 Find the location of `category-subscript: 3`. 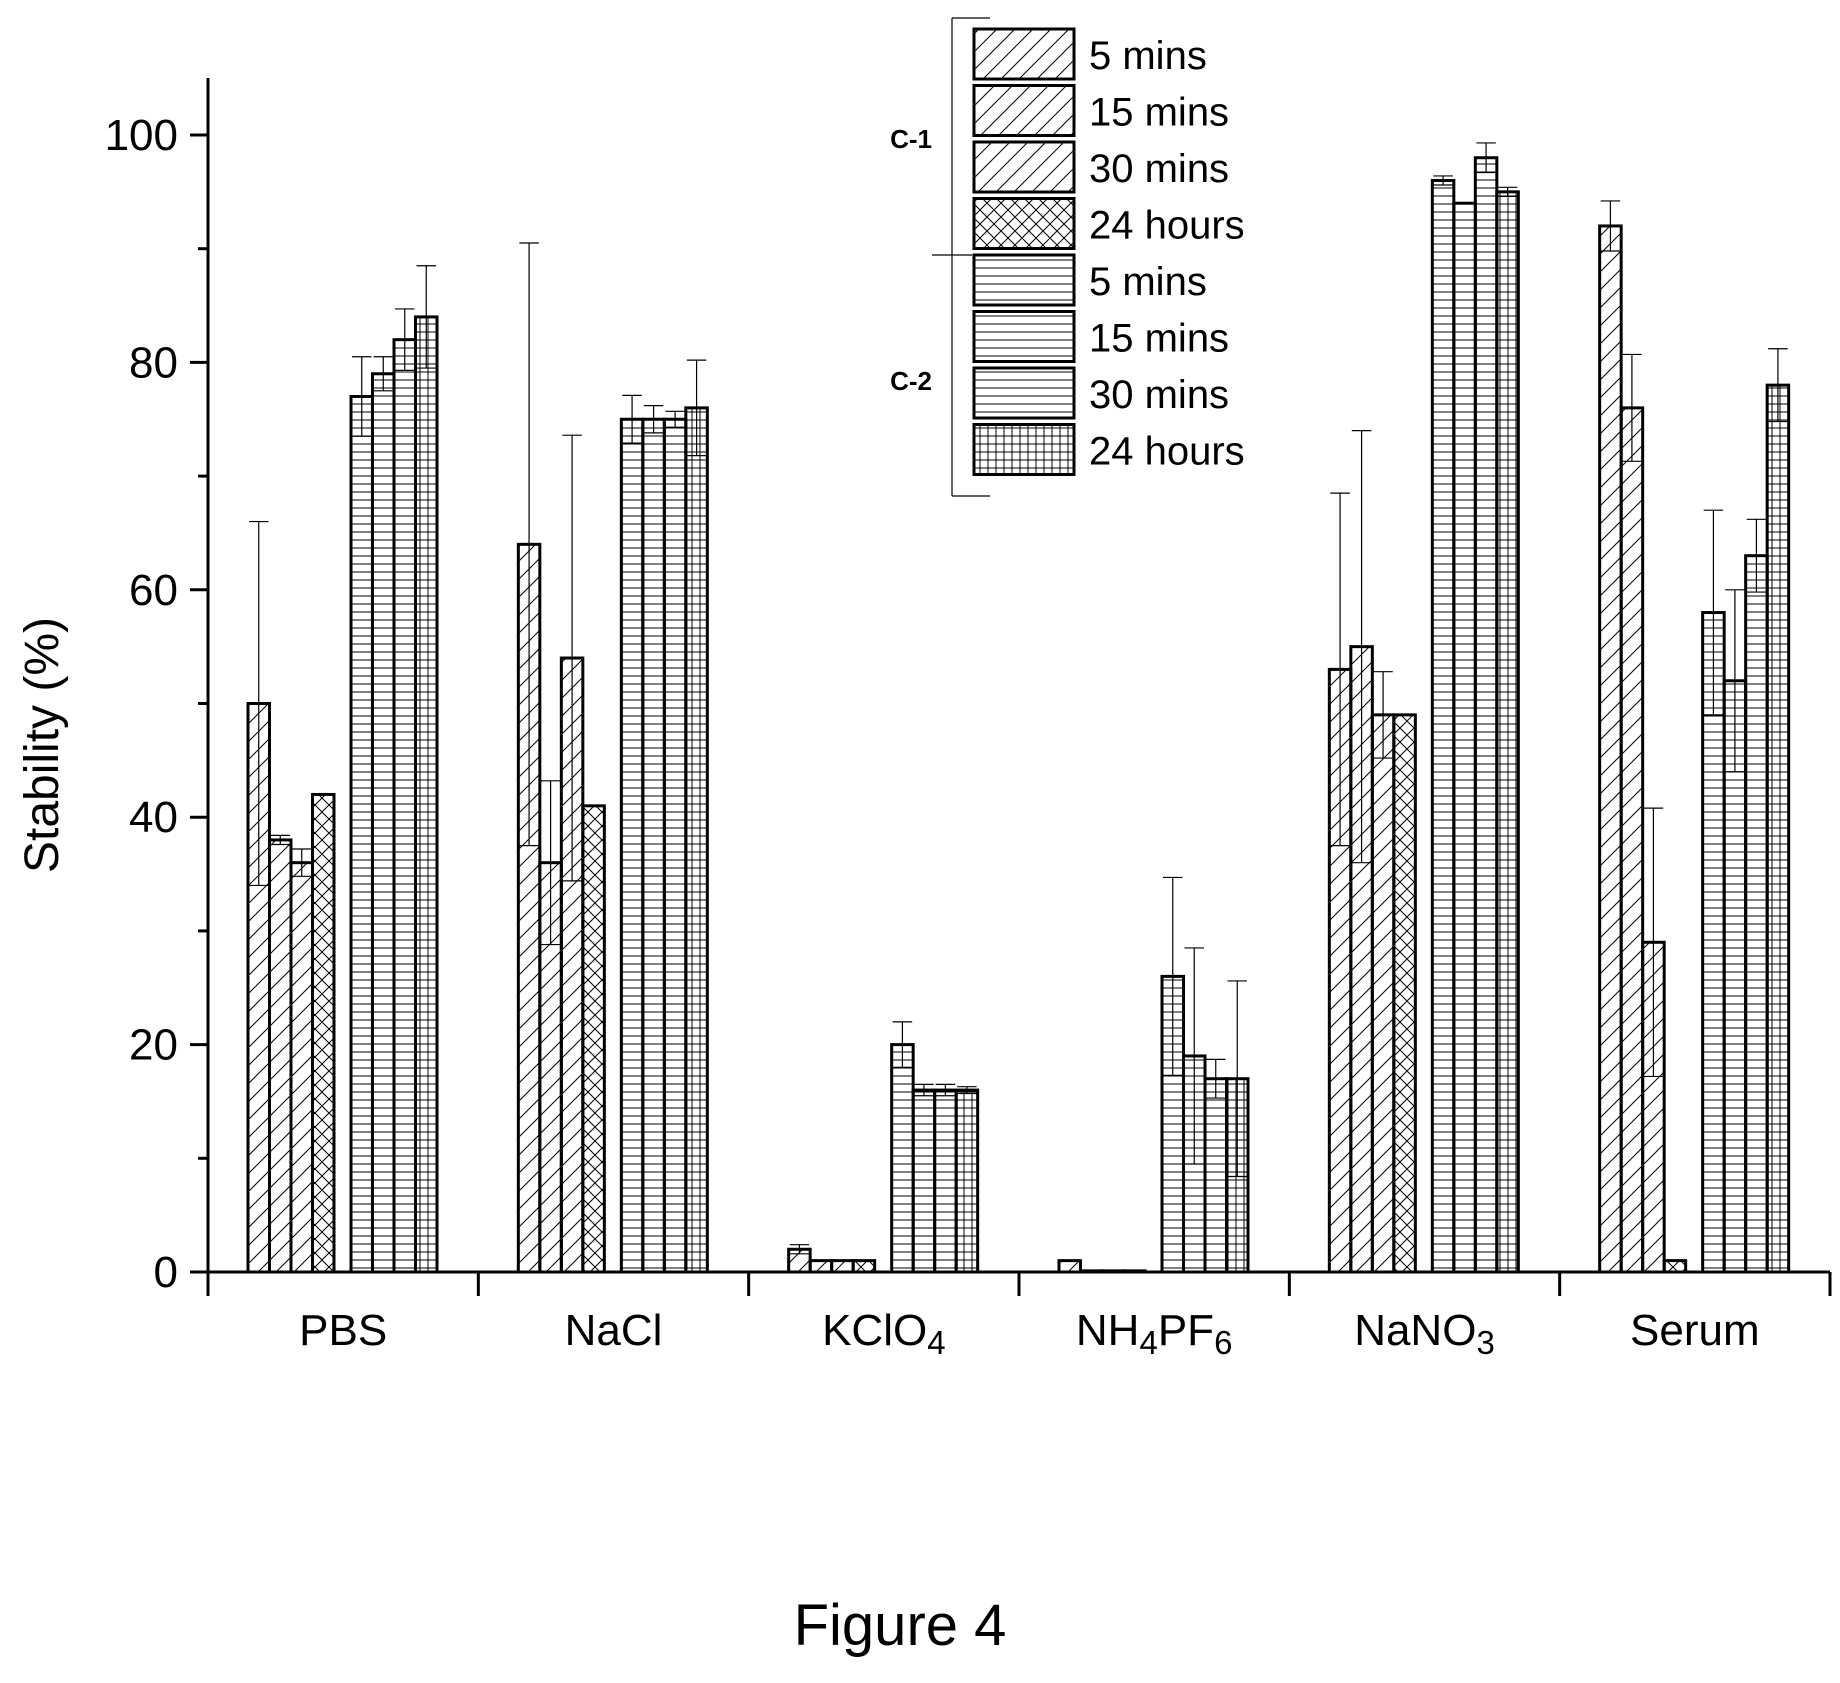

category-subscript: 3 is located at coordinates (1485, 1342).